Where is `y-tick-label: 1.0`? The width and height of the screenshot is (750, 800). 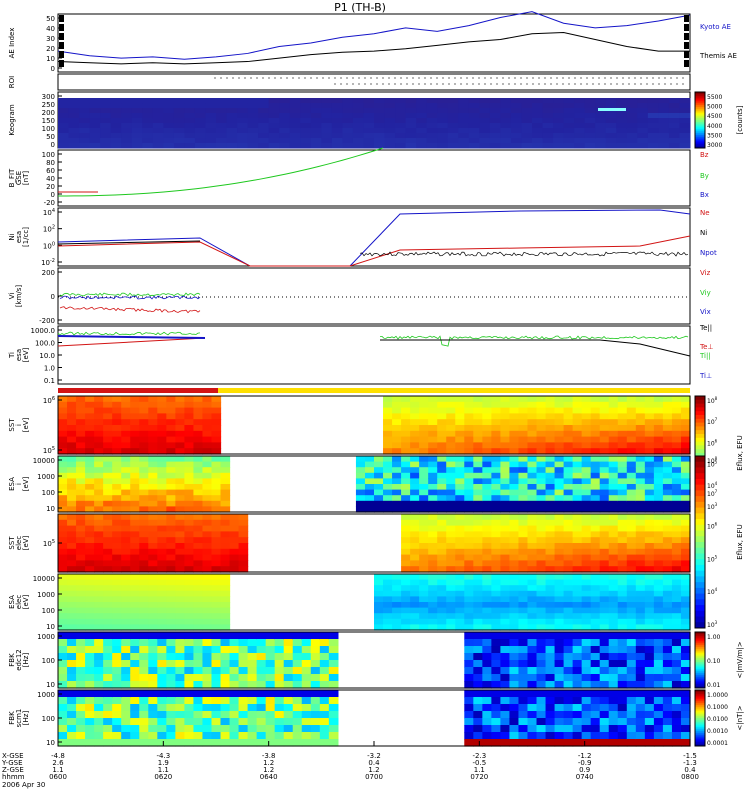
y-tick-label: 1.0 is located at coordinates (49, 369).